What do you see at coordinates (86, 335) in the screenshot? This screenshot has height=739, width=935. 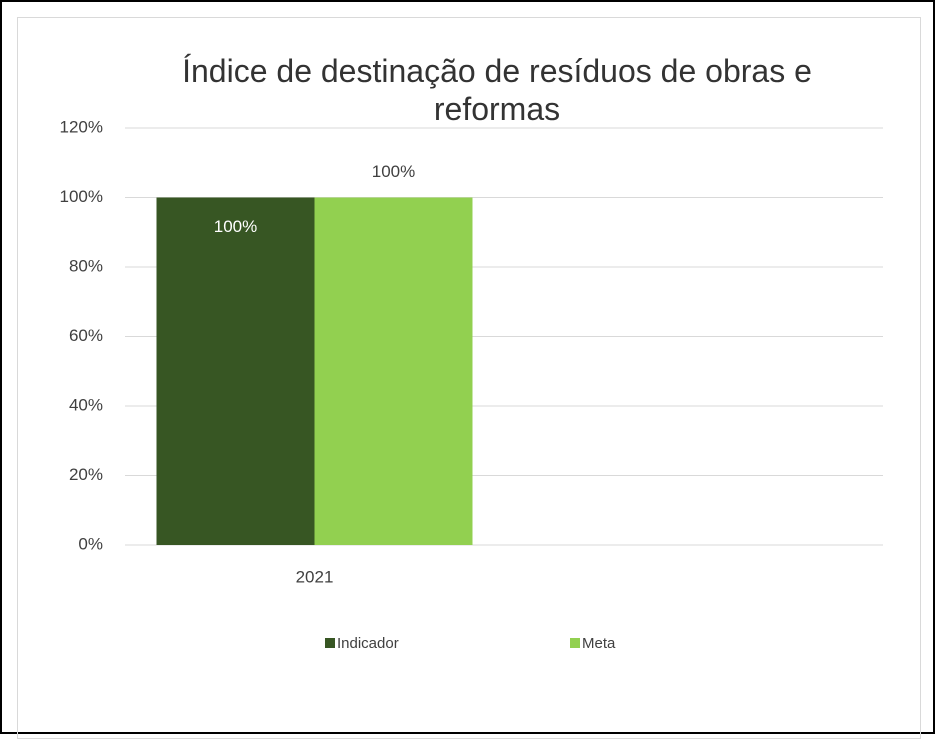 I see `y-tick-label: 60%` at bounding box center [86, 335].